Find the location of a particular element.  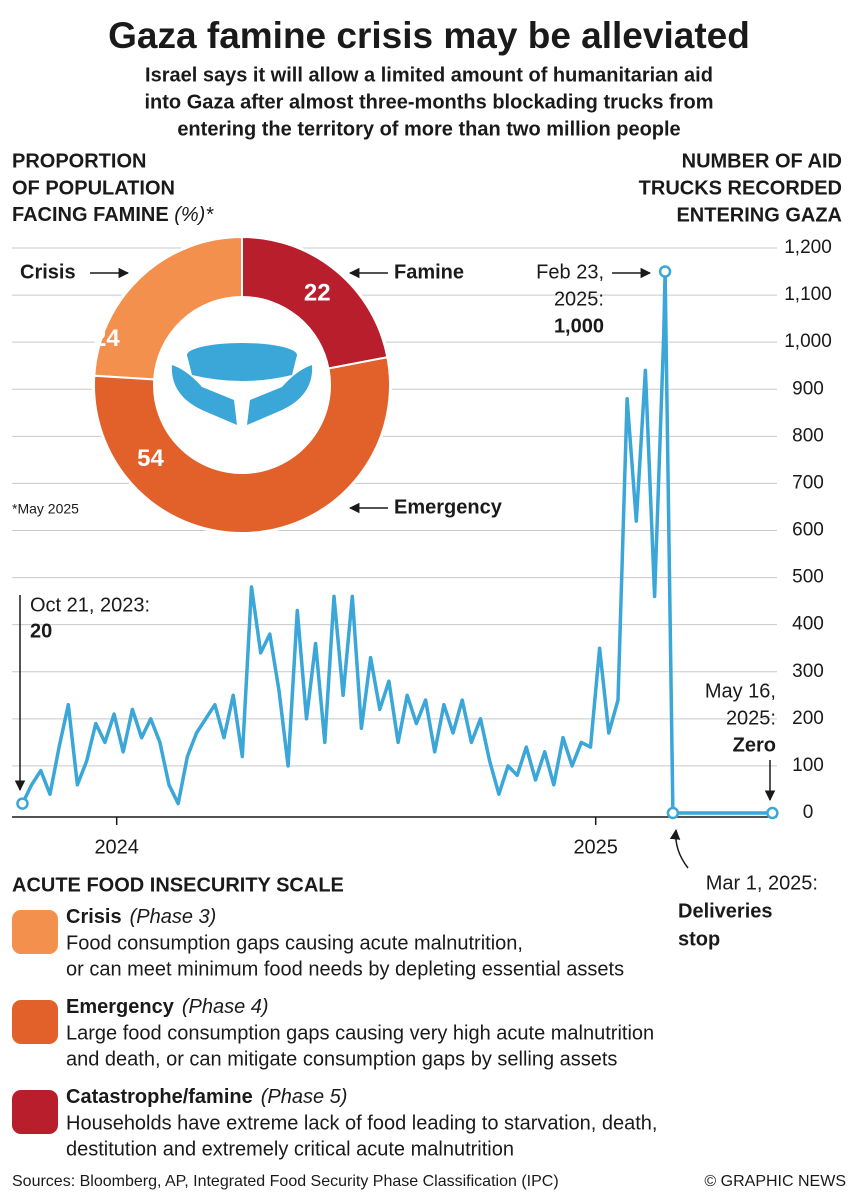

donut-title: FACING FAMINE (%)* is located at coordinates (113, 215).